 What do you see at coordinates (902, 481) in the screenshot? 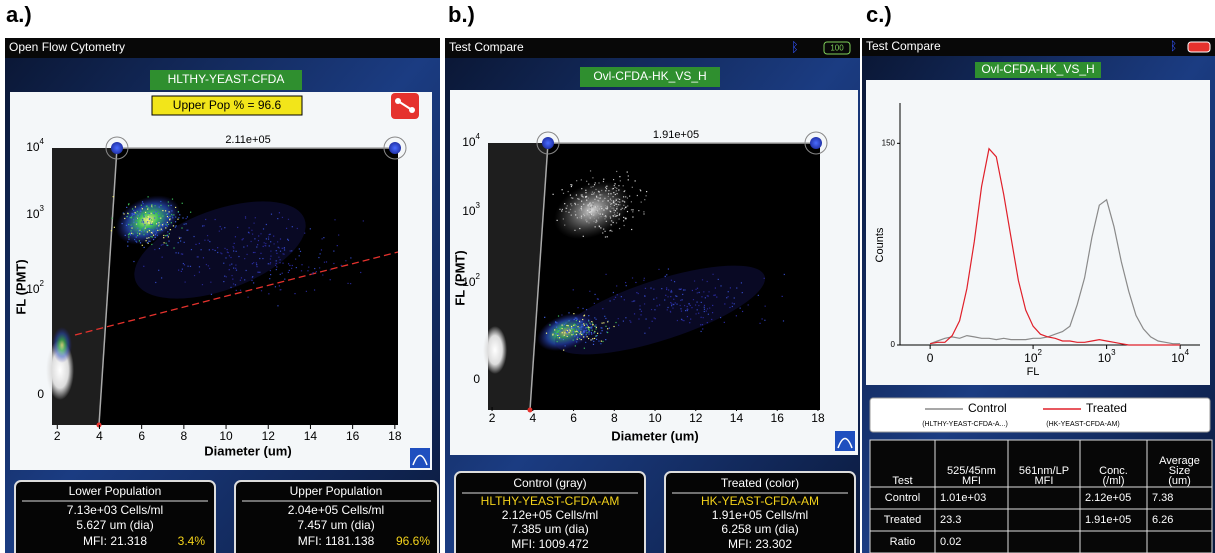
I see `table-header: Test` at bounding box center [902, 481].